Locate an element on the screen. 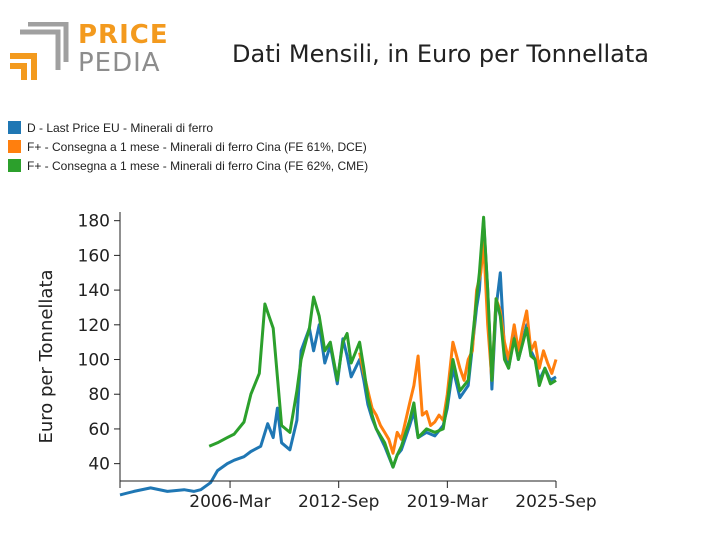 This screenshot has height=555, width=712. logo-word-price: PRICE is located at coordinates (123, 35).